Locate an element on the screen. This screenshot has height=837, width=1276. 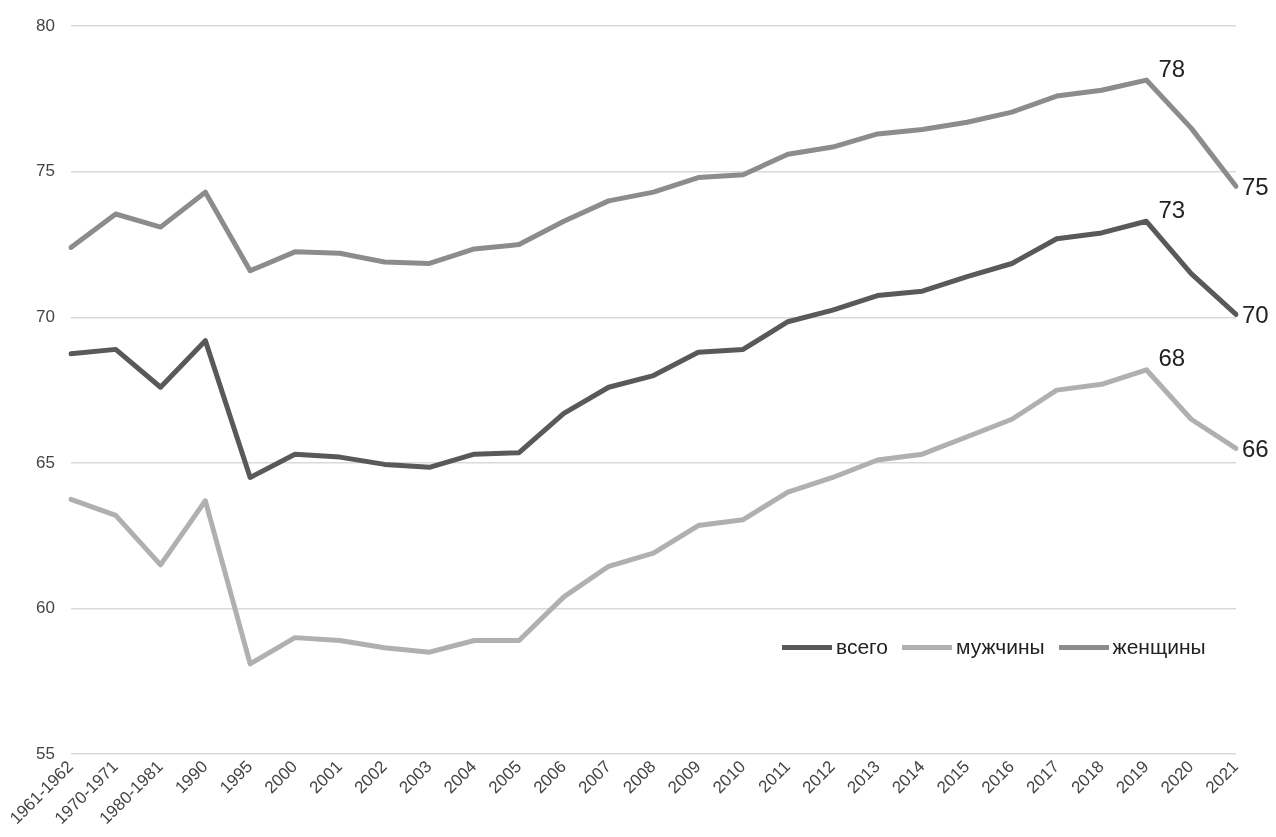
data-label: 73 is located at coordinates (1172, 209).